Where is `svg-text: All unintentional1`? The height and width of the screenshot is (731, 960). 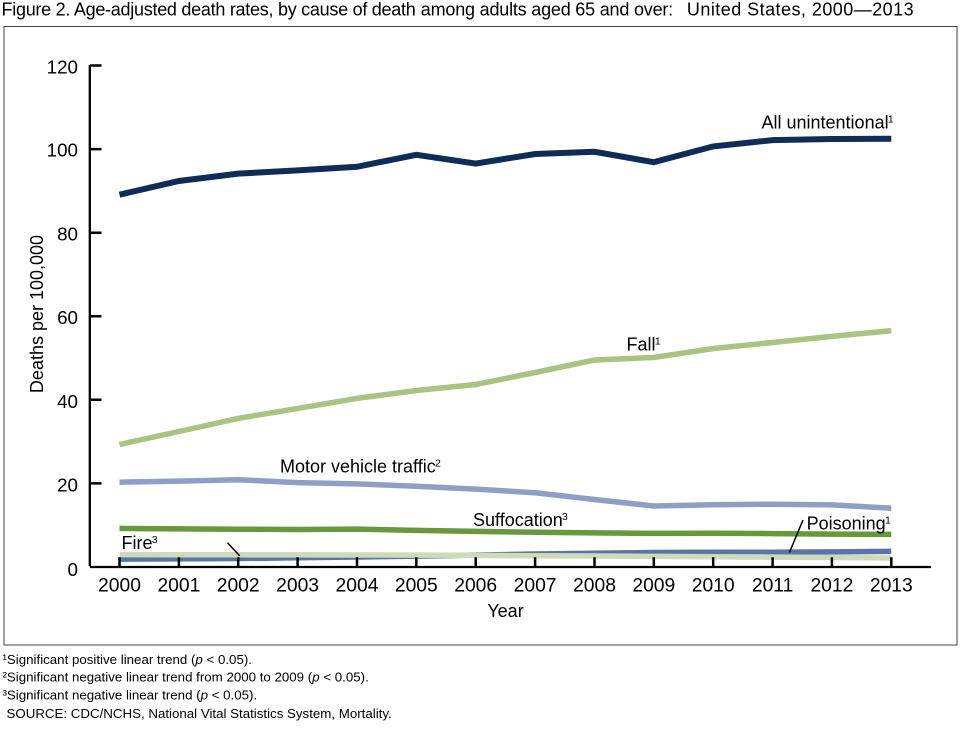
svg-text: All unintentional1 is located at coordinates (828, 123).